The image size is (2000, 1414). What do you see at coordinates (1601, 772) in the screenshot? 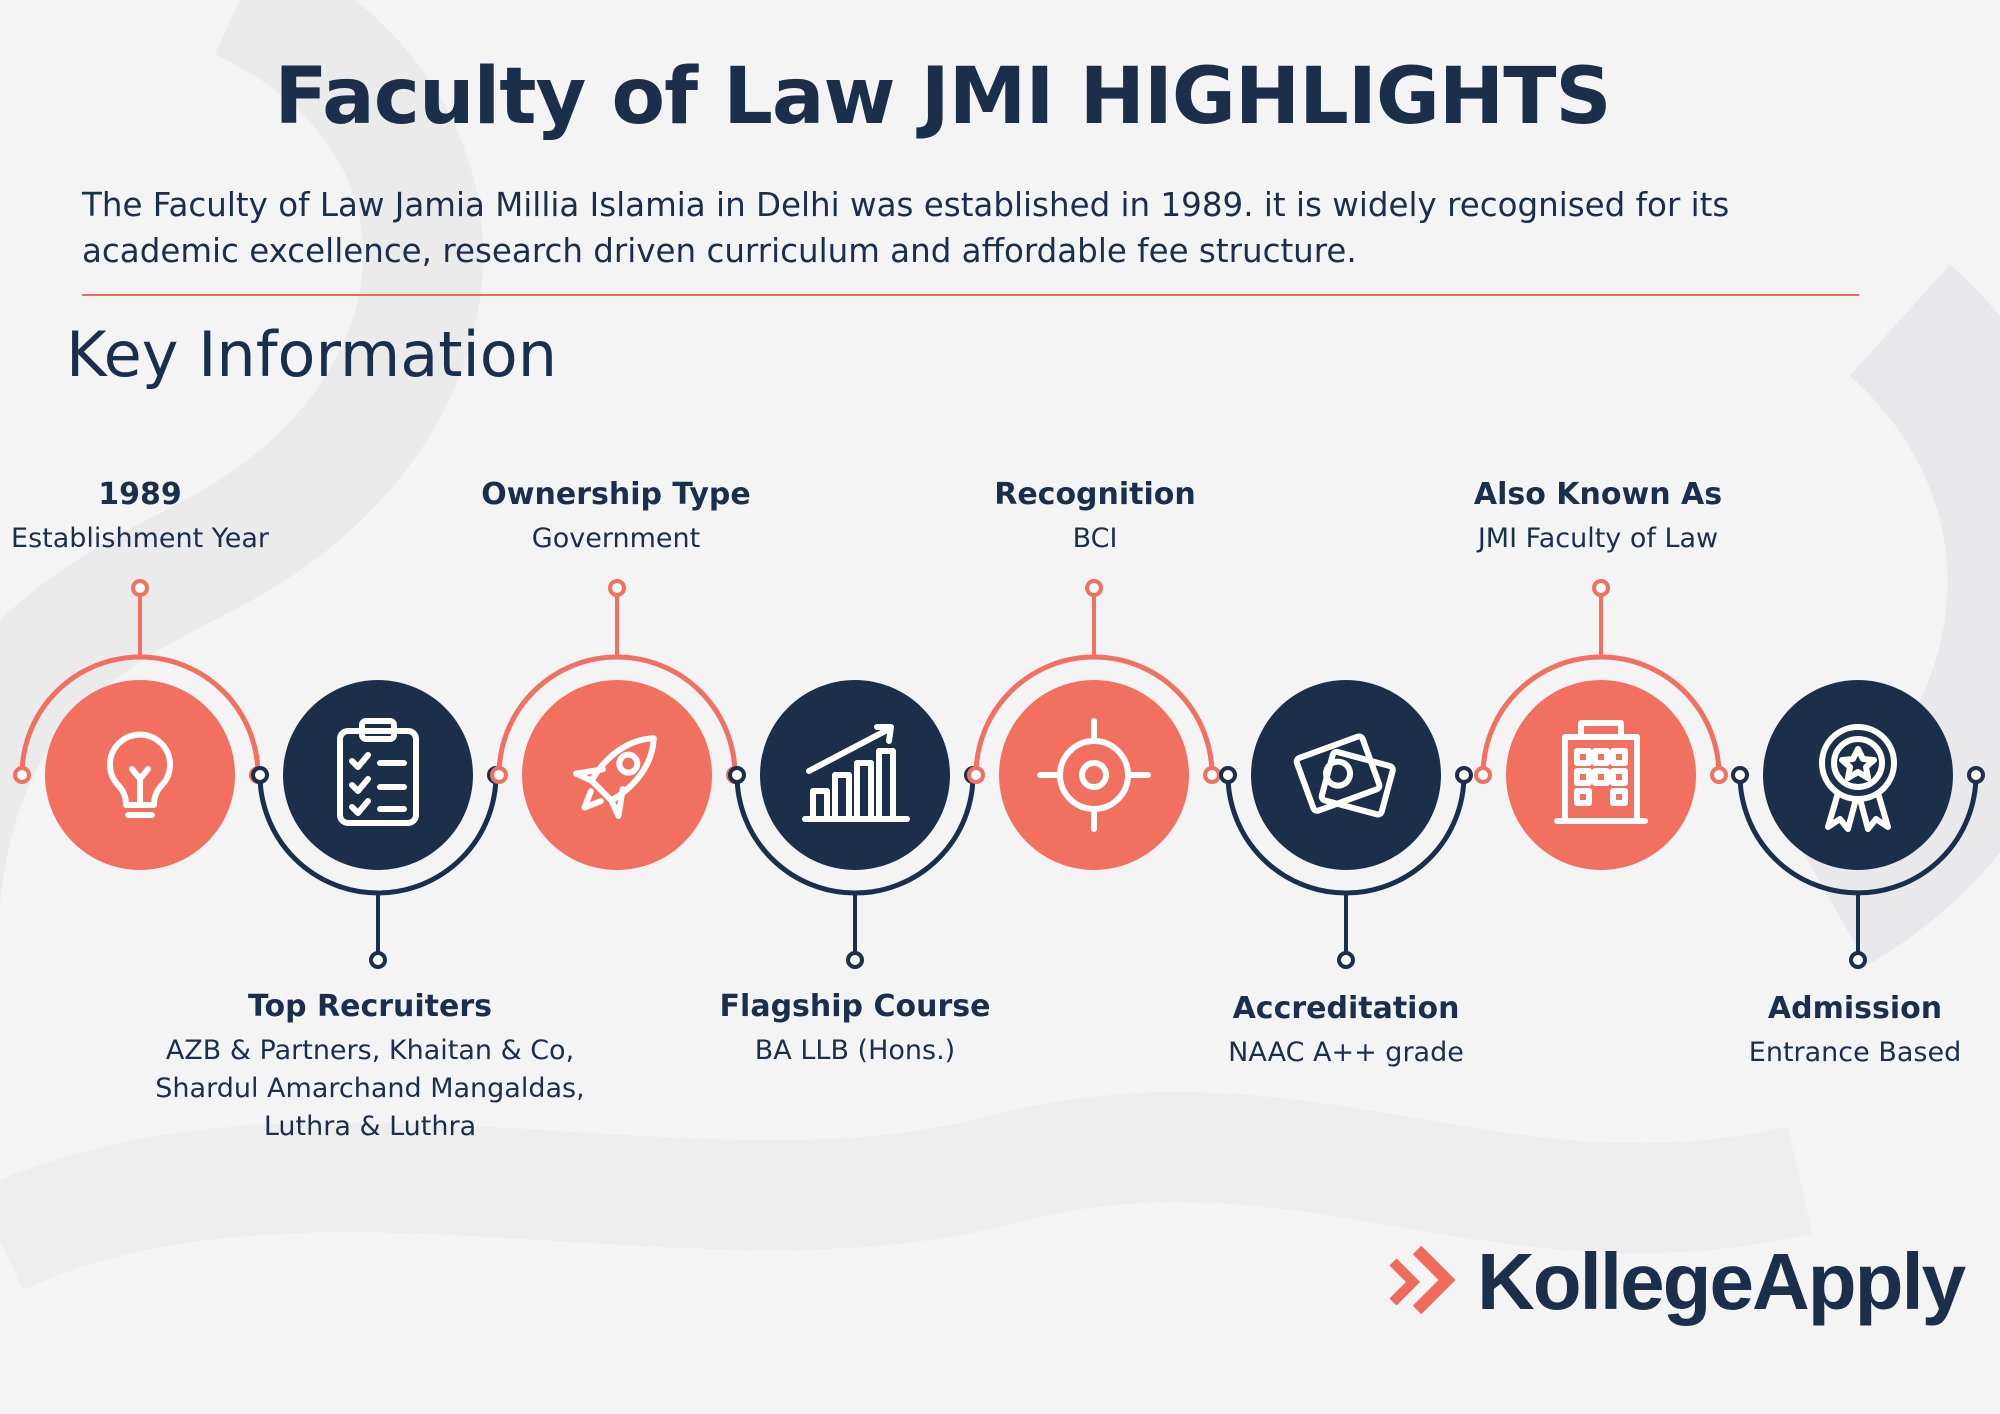
I see `building-icon` at bounding box center [1601, 772].